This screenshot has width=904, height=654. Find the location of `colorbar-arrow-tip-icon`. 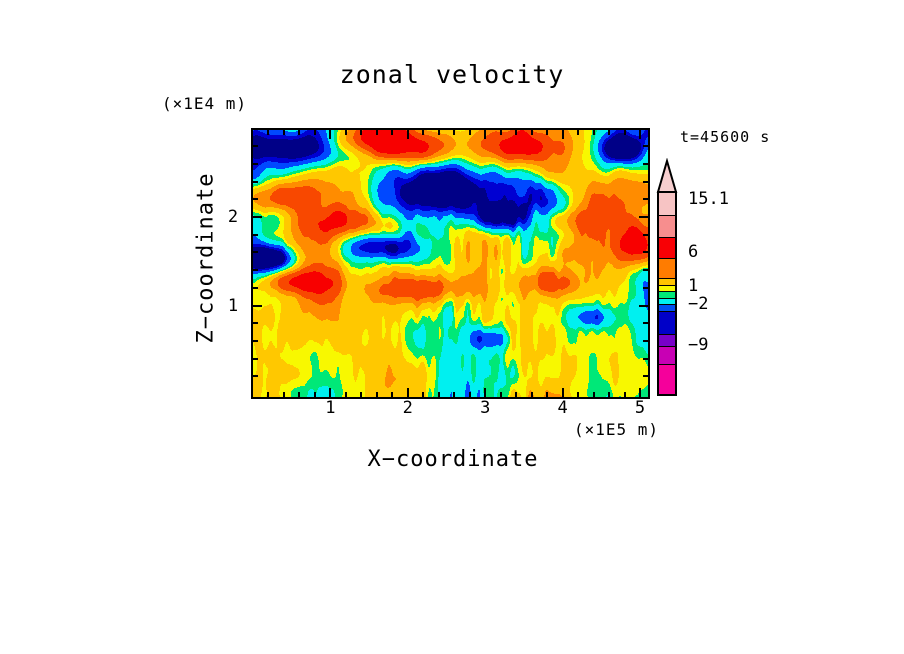

colorbar-arrow-tip-icon is located at coordinates (667, 175).